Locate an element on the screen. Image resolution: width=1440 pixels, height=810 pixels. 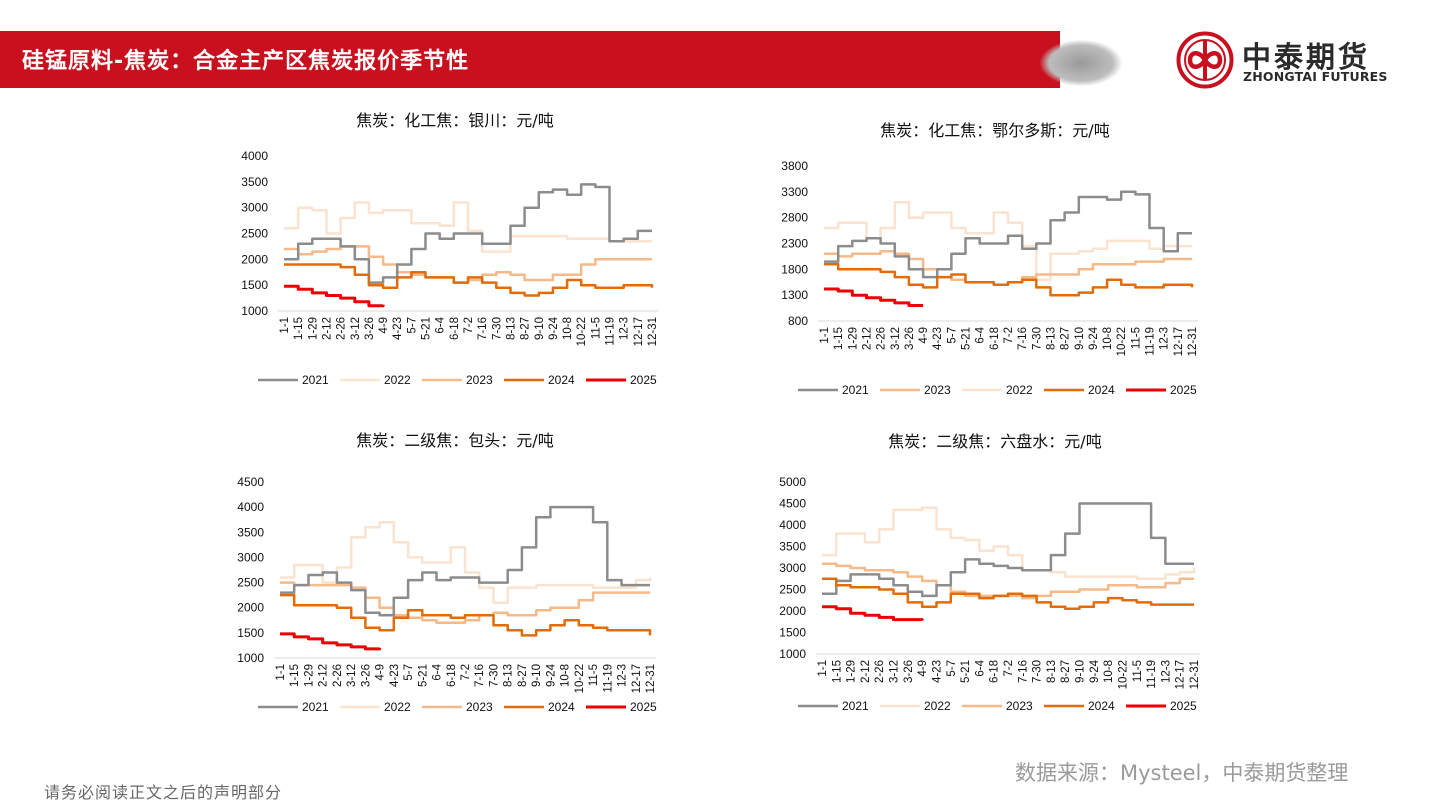
chart-liupanshui-xtick: 10-22 is located at coordinates (1123, 674).